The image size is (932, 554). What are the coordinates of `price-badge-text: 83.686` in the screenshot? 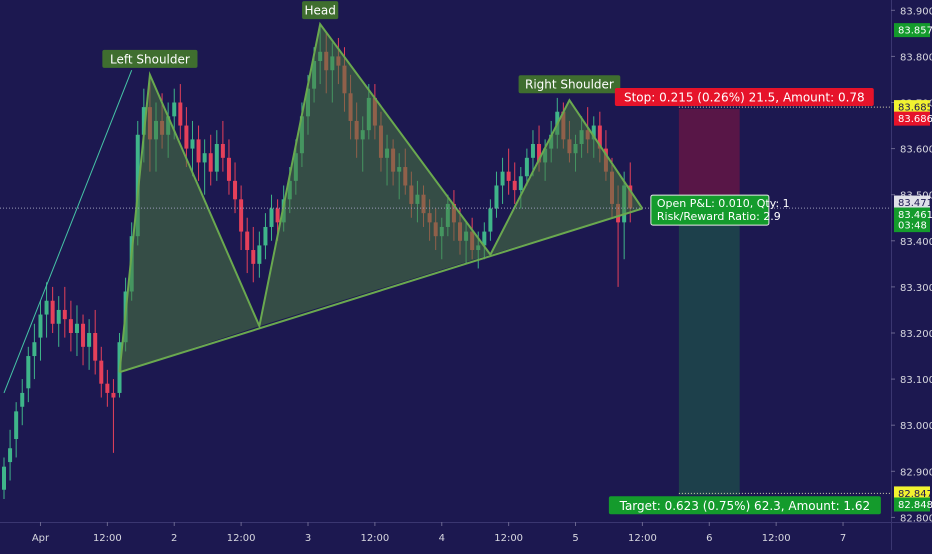 It's located at (915, 119).